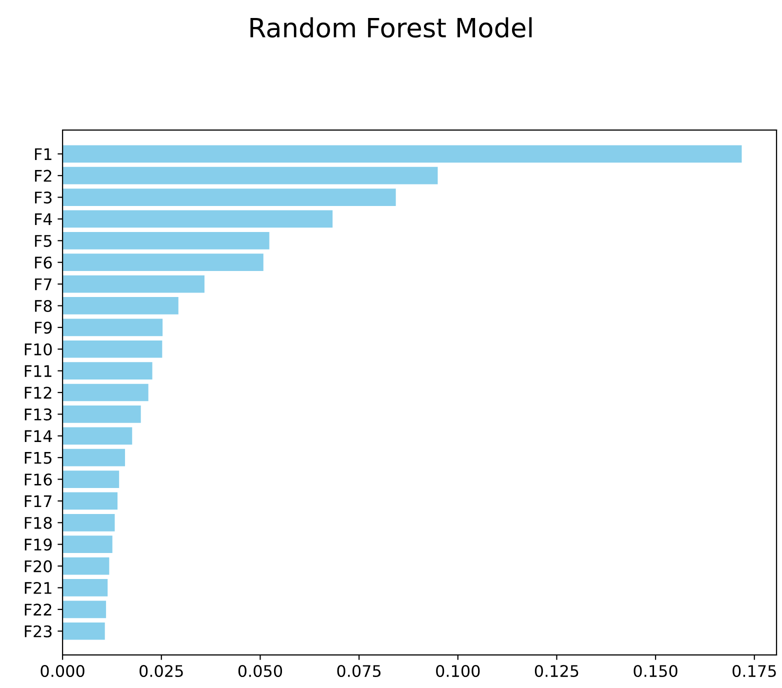 Image resolution: width=782 pixels, height=688 pixels. What do you see at coordinates (38, 610) in the screenshot?
I see `y-tick-label: F22` at bounding box center [38, 610].